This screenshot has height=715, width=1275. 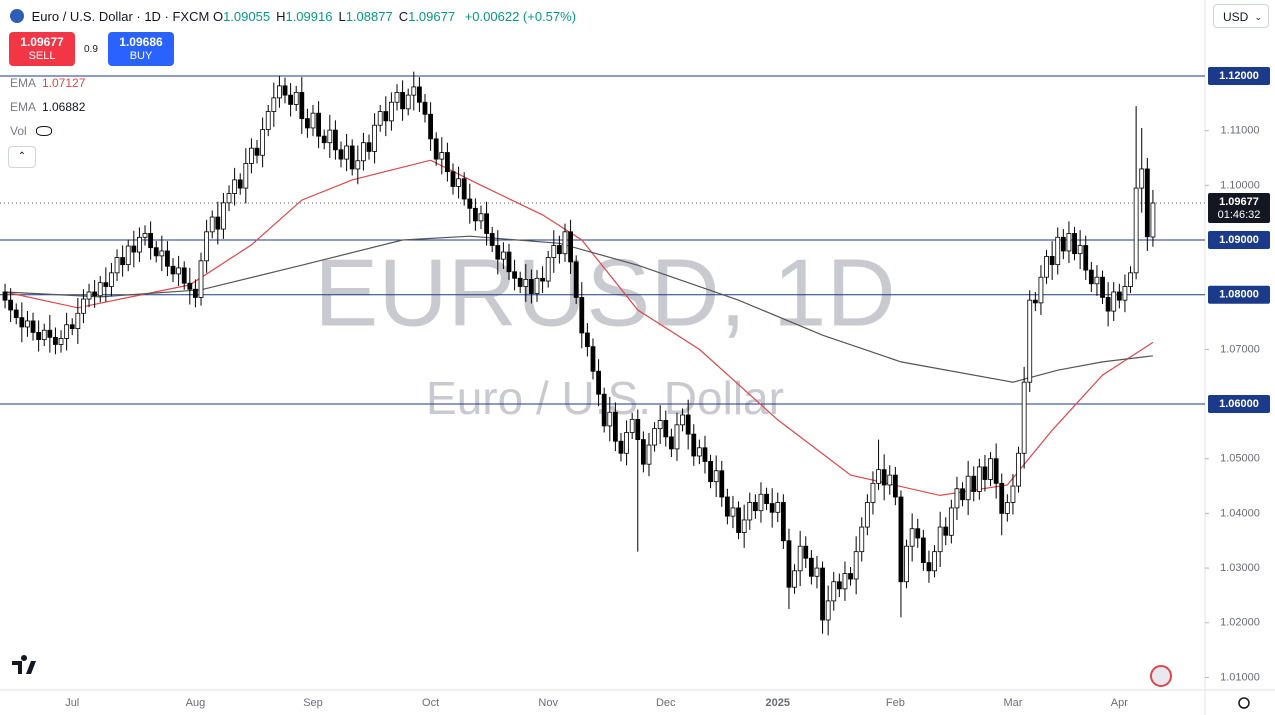 I want to click on settings-icon, so click(x=1244, y=703).